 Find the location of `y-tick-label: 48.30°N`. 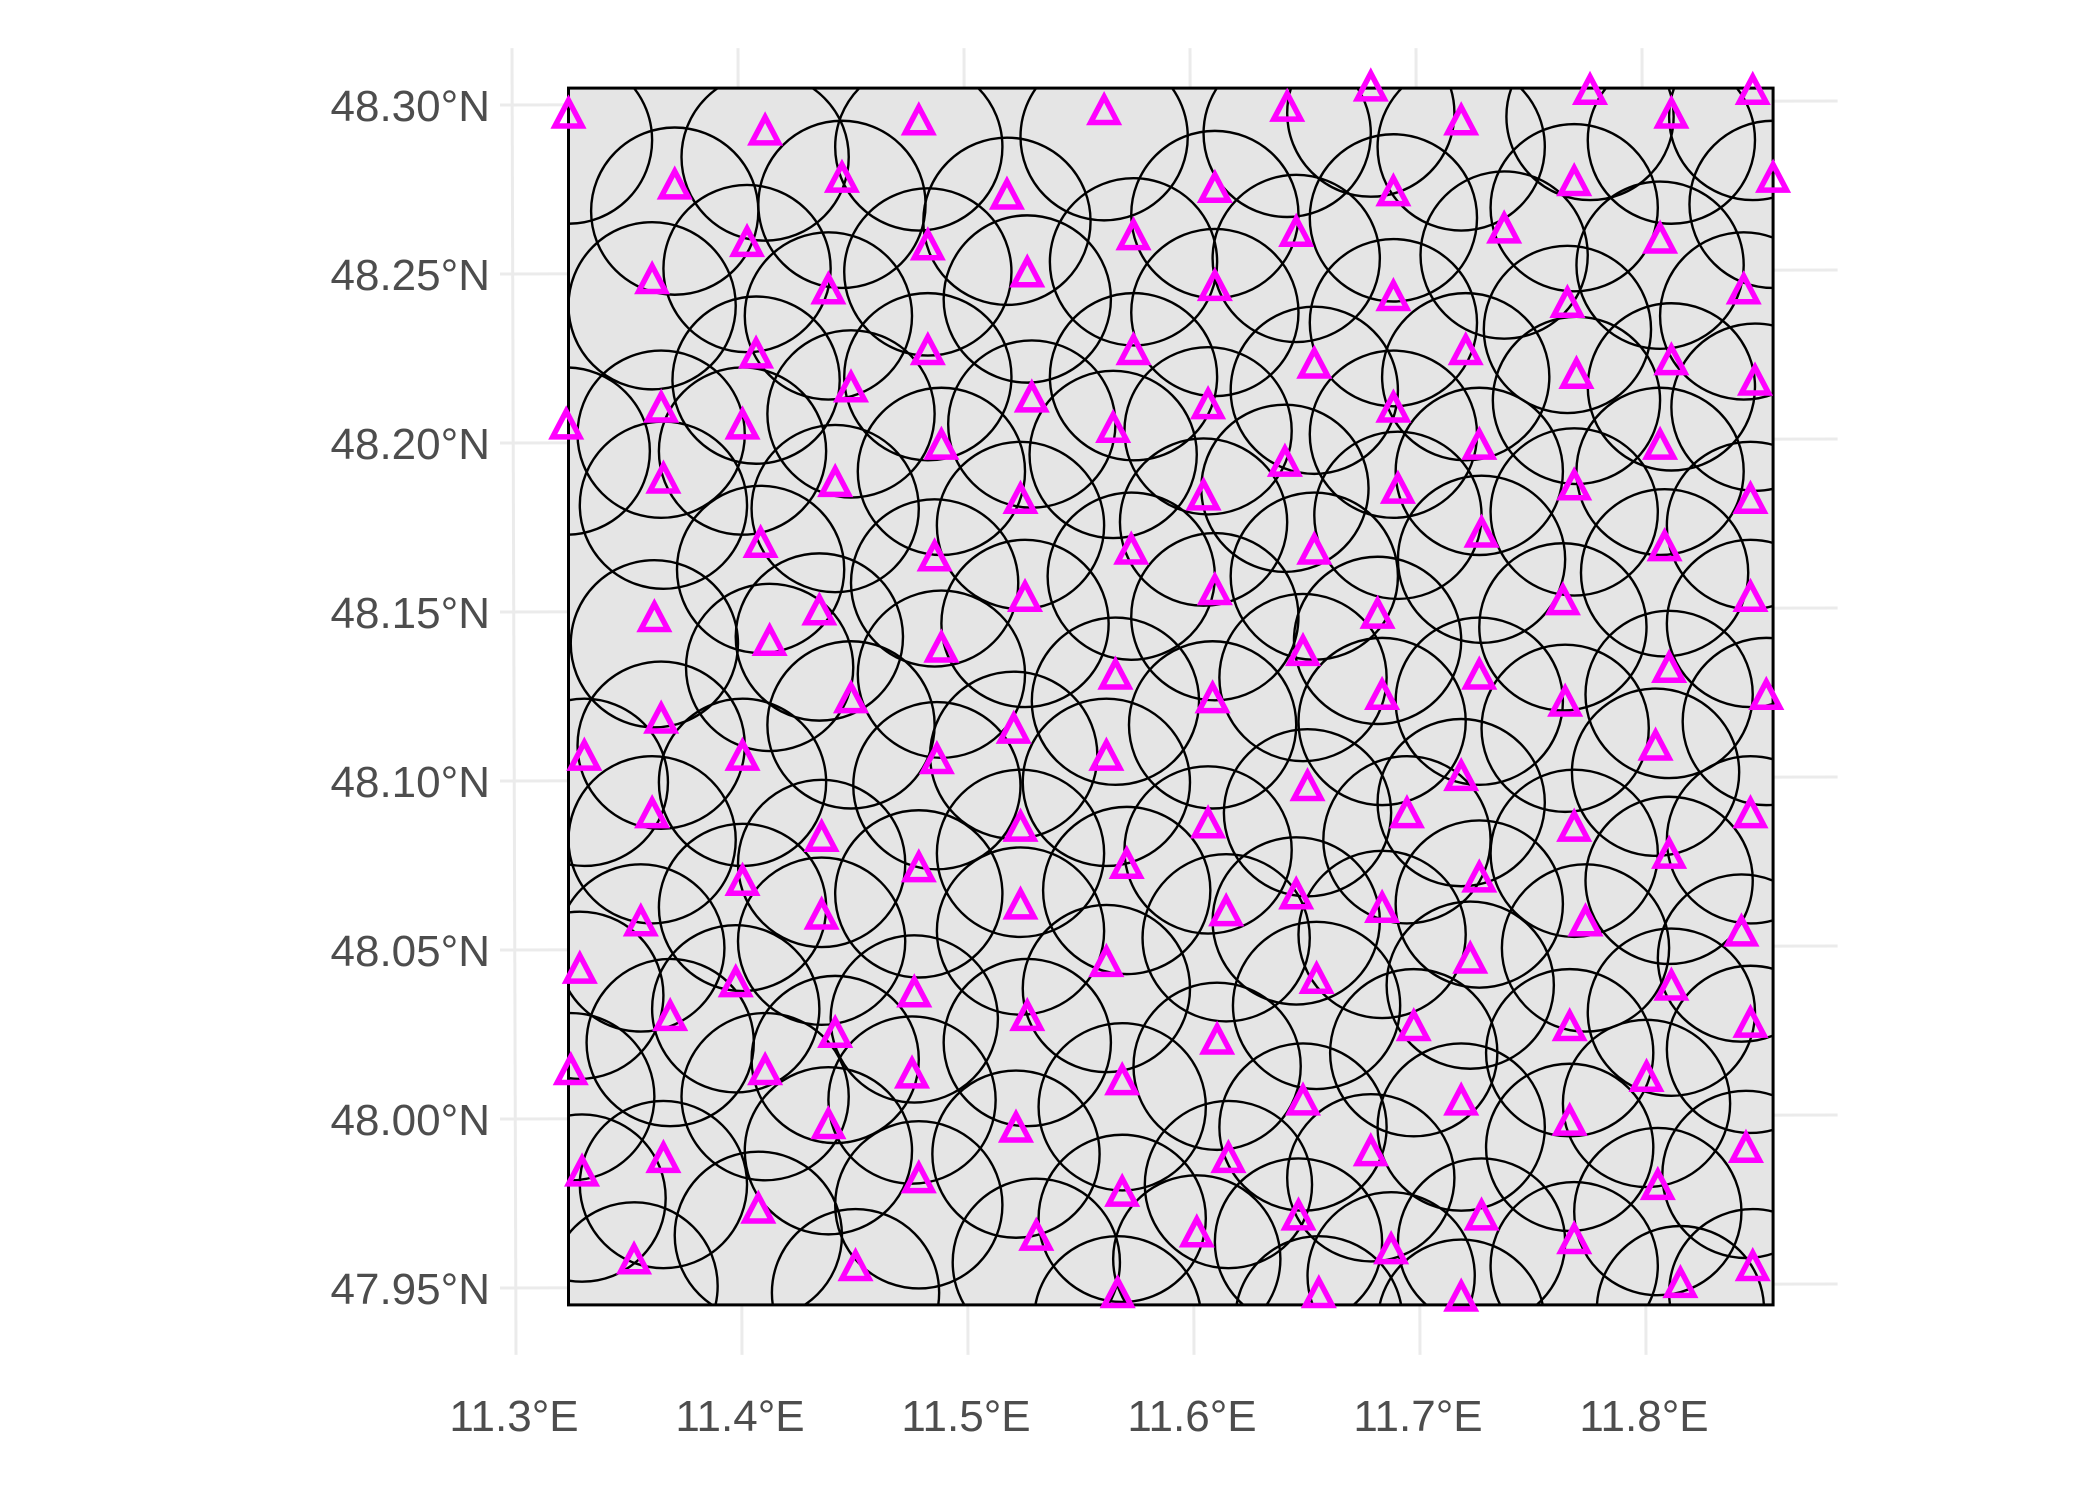

y-tick-label: 48.30°N is located at coordinates (410, 106).